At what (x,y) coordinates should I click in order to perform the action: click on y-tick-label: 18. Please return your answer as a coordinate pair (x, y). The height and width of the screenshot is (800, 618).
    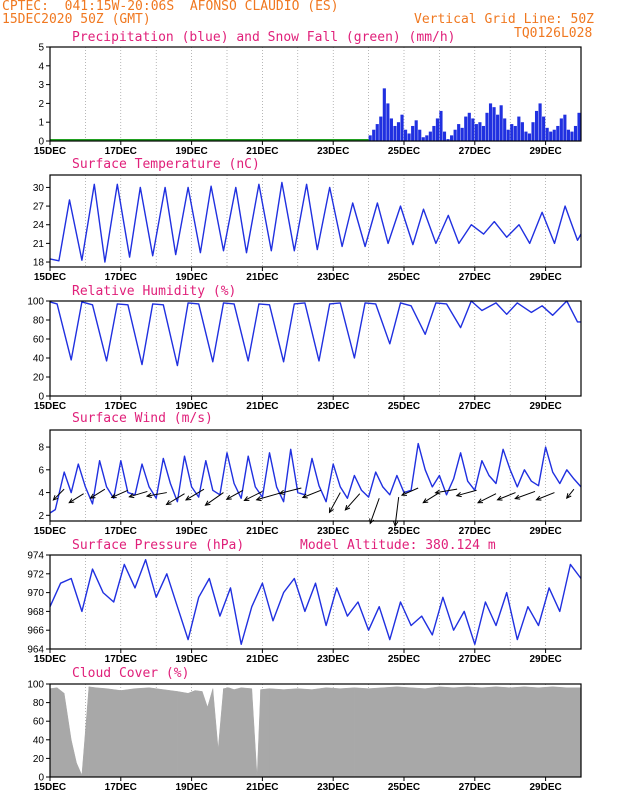
    Looking at the image, I should click on (39, 263).